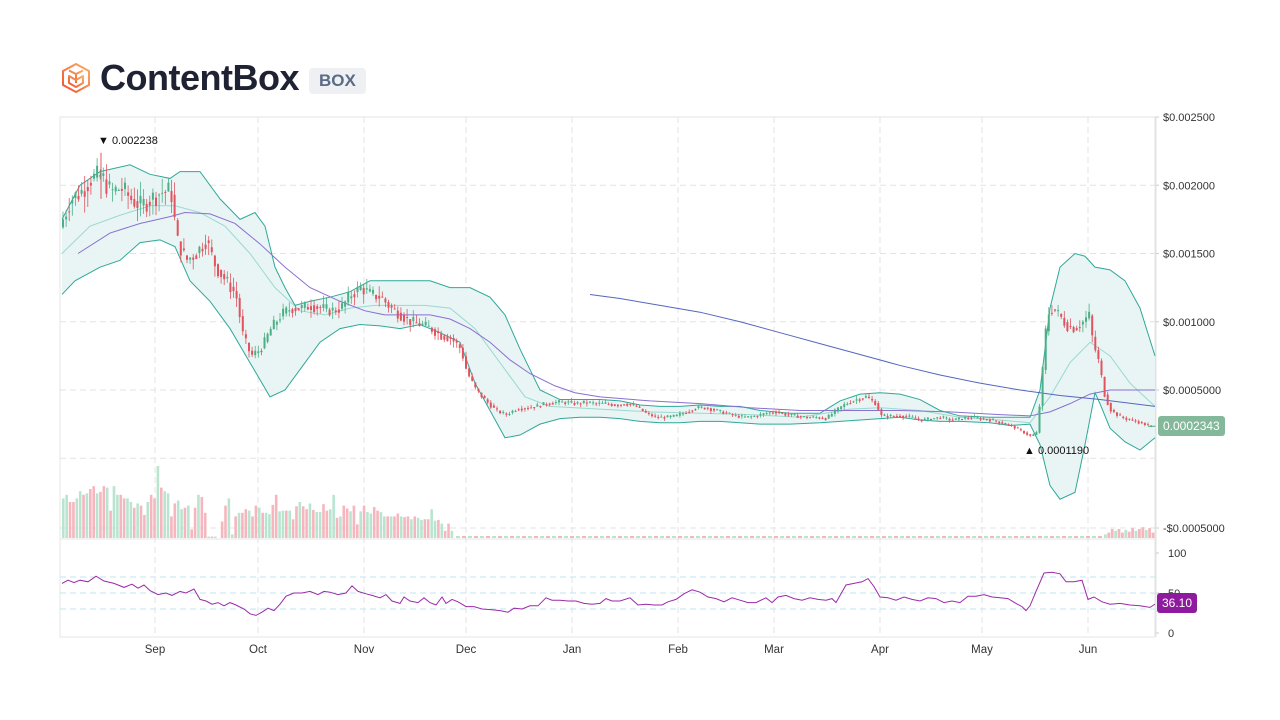 Image resolution: width=1280 pixels, height=720 pixels. Describe the element at coordinates (1189, 323) in the screenshot. I see `price-axis-label: $0.001000` at that location.